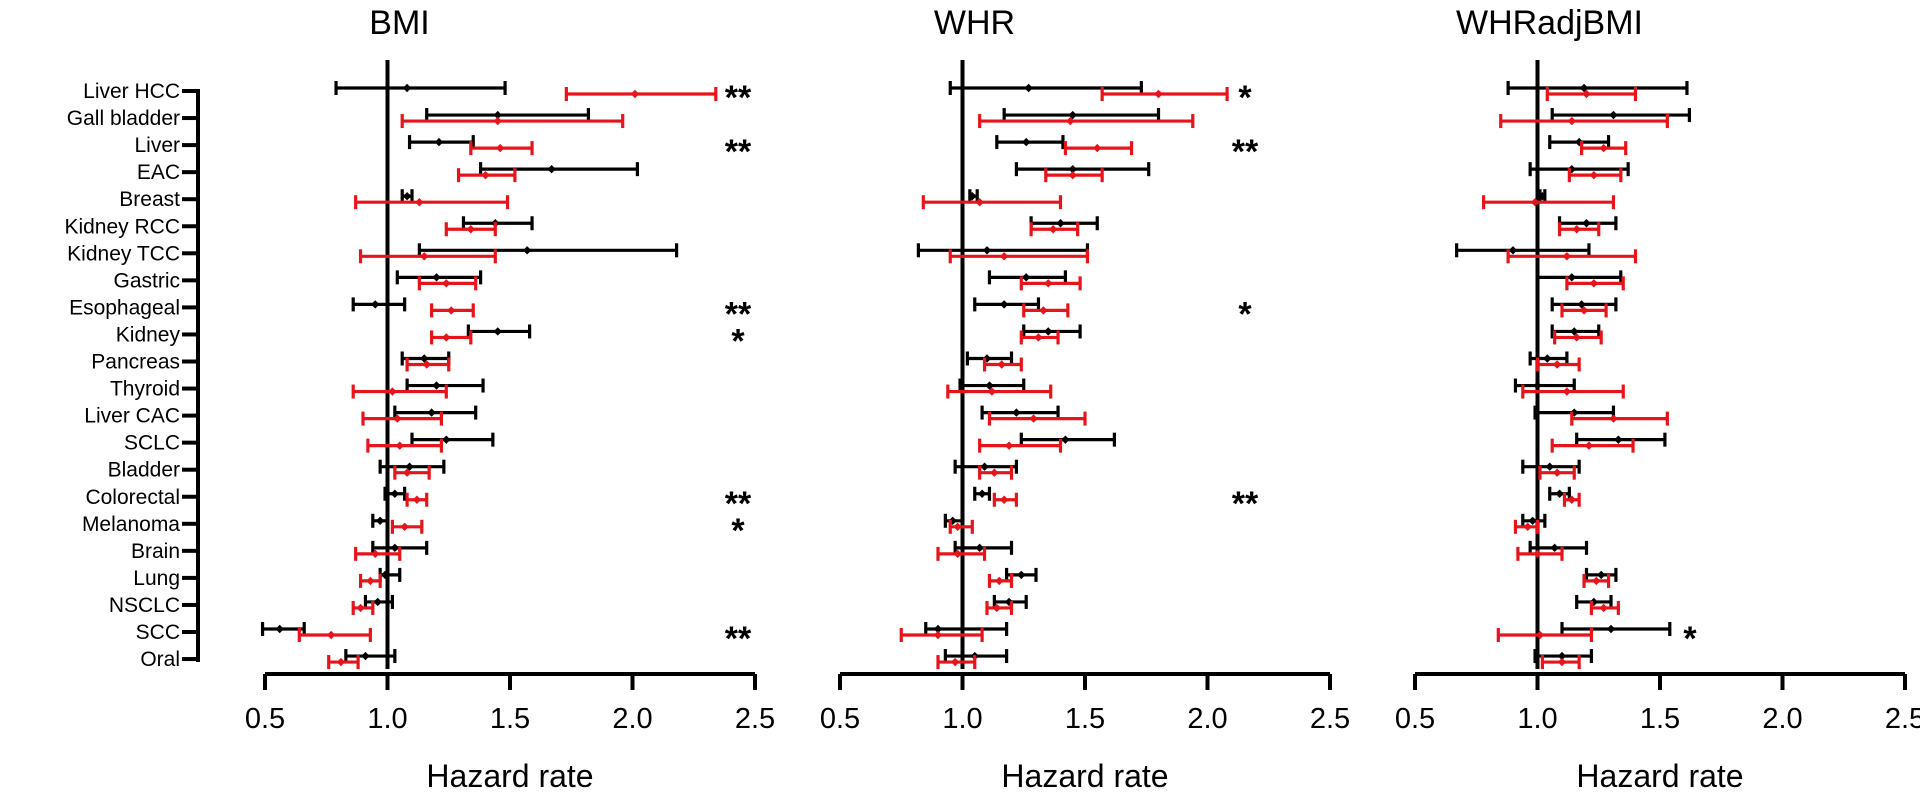  I want to click on category-label-brain: Brain, so click(155, 551).